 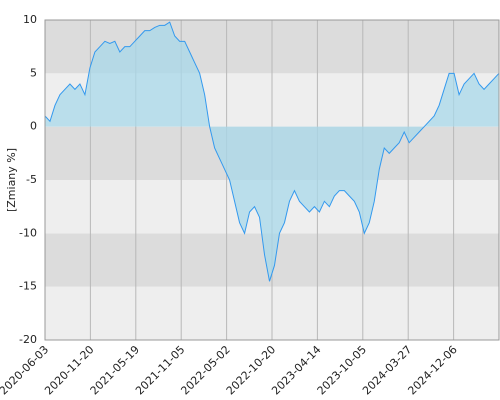 What do you see at coordinates (30, 19) in the screenshot?
I see `y-tick-label: 10` at bounding box center [30, 19].